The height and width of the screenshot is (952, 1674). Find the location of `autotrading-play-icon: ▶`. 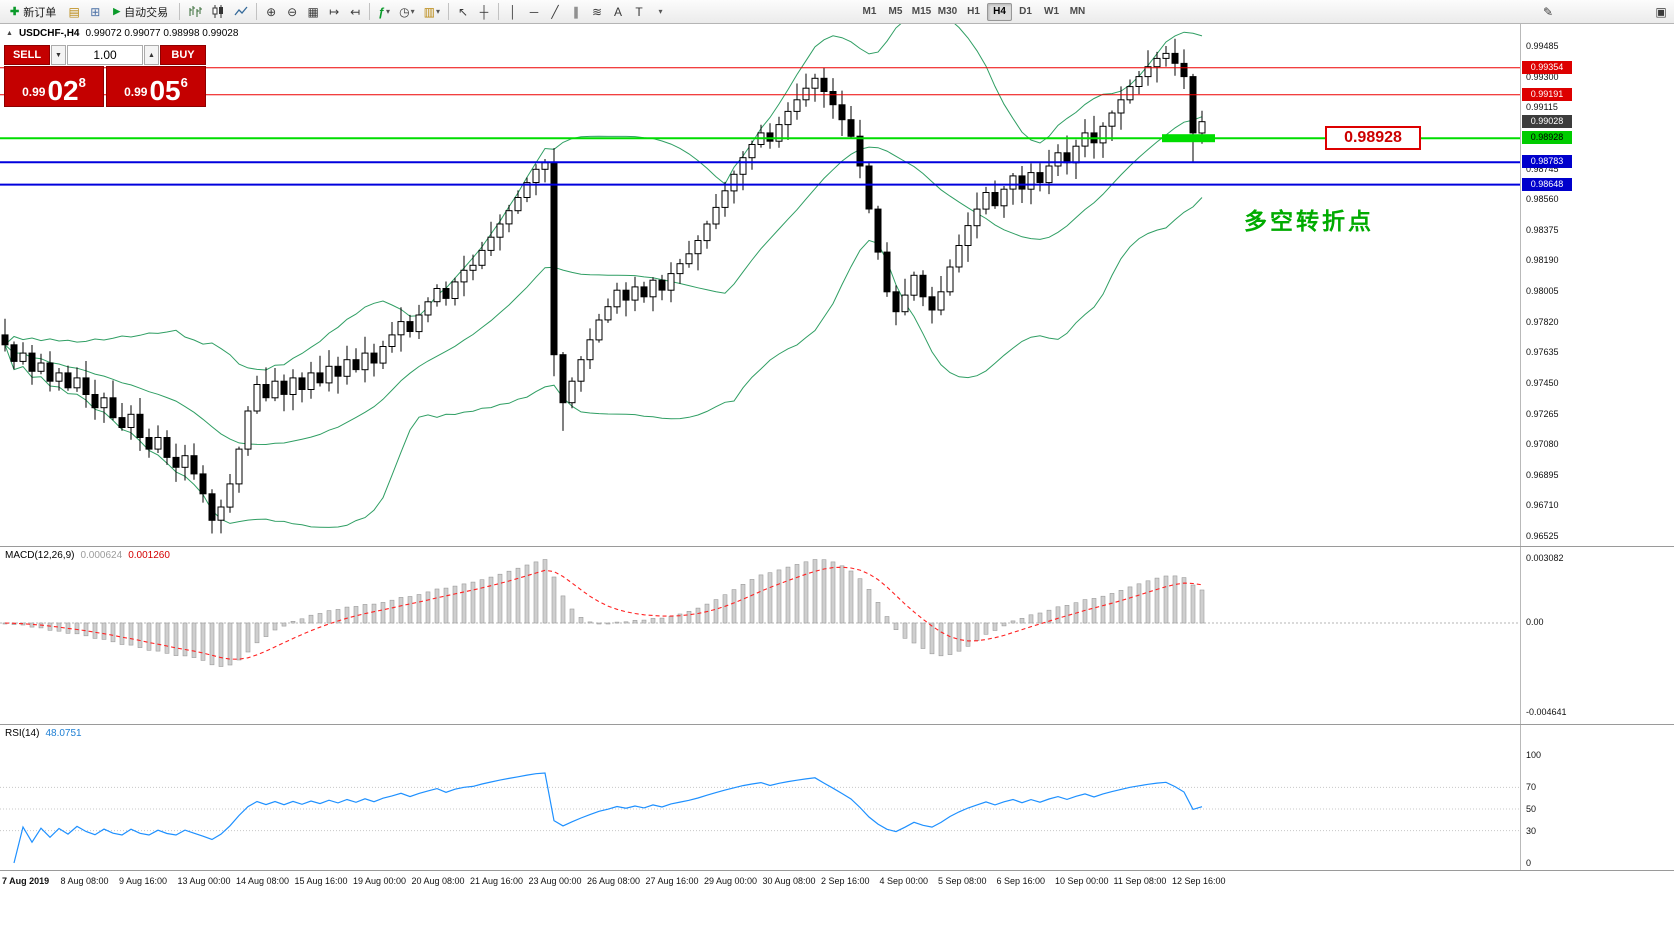

autotrading-play-icon: ▶ is located at coordinates (117, 11).